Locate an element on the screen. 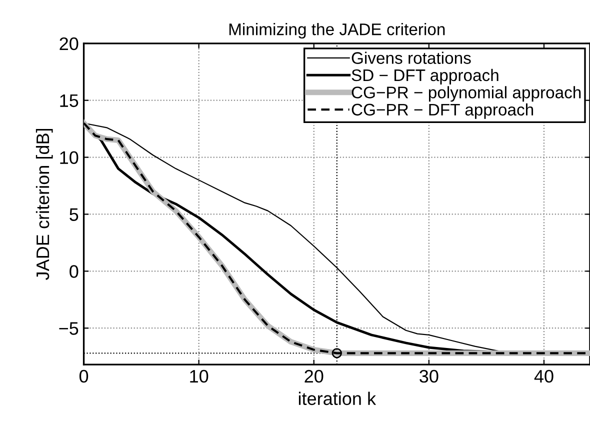 The width and height of the screenshot is (590, 434). y-tick-label: −5 is located at coordinates (68, 328).